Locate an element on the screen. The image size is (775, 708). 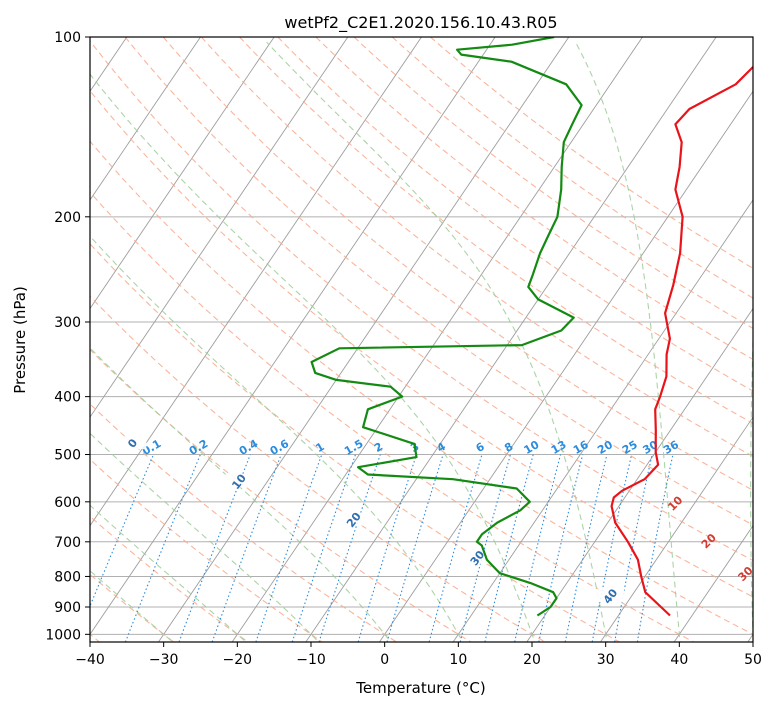
x-tick-label: 40 is located at coordinates (679, 660).